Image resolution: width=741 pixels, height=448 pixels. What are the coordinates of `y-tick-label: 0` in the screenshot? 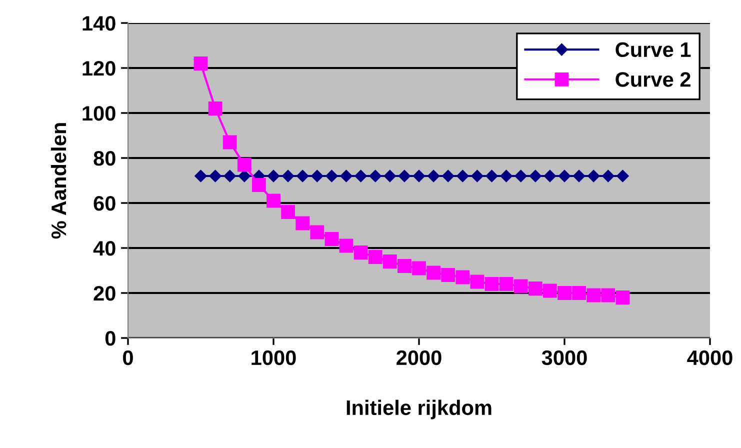 It's located at (110, 338).